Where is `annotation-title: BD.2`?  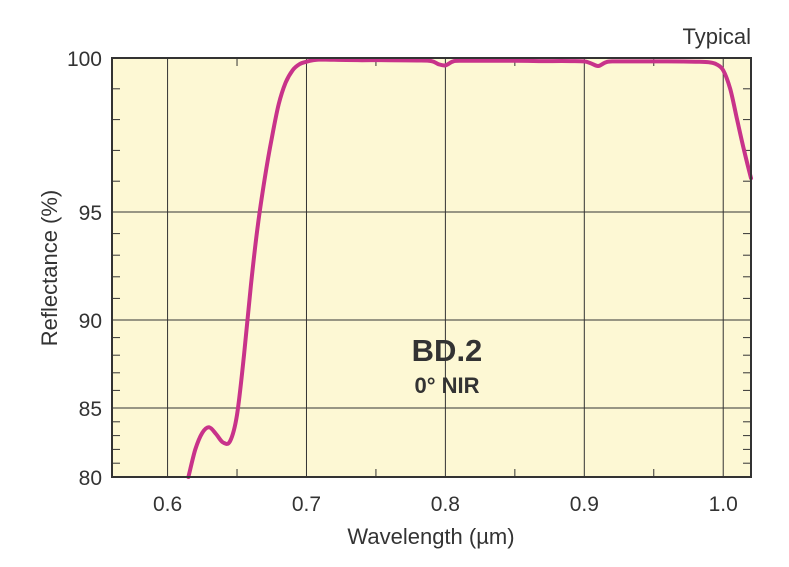 annotation-title: BD.2 is located at coordinates (447, 350).